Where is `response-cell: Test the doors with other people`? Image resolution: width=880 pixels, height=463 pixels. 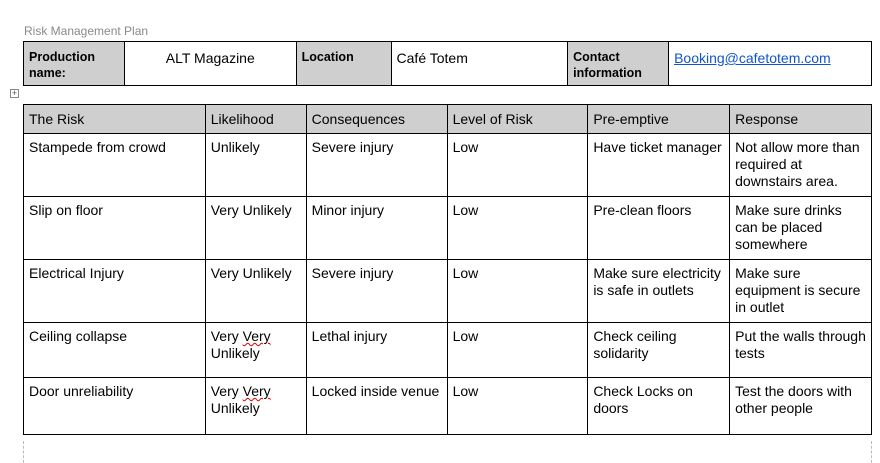
response-cell: Test the doors with other people is located at coordinates (800, 406).